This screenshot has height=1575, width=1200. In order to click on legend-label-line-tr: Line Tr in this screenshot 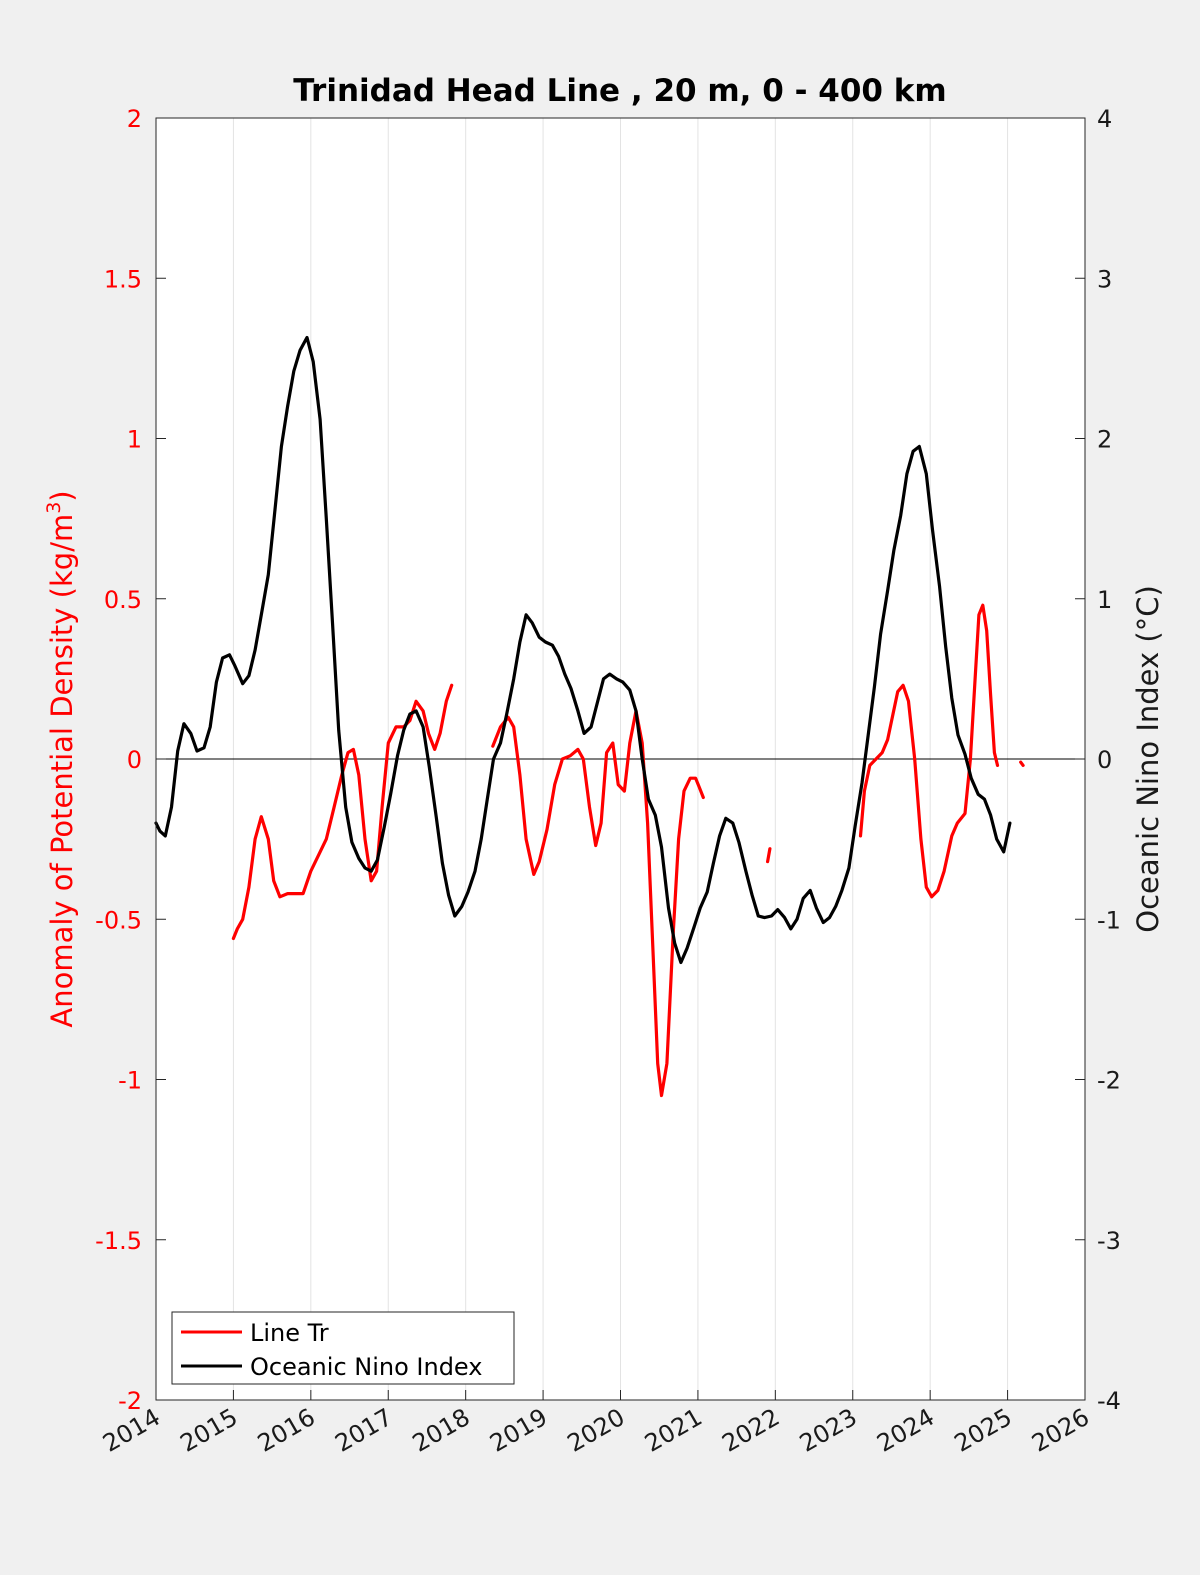, I will do `click(289, 1333)`.